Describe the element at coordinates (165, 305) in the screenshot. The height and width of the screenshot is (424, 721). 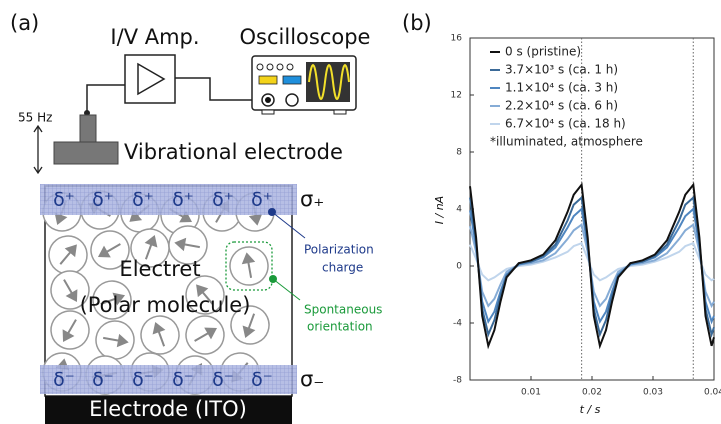
I see `molecule-label: (Polar molecule)` at that location.